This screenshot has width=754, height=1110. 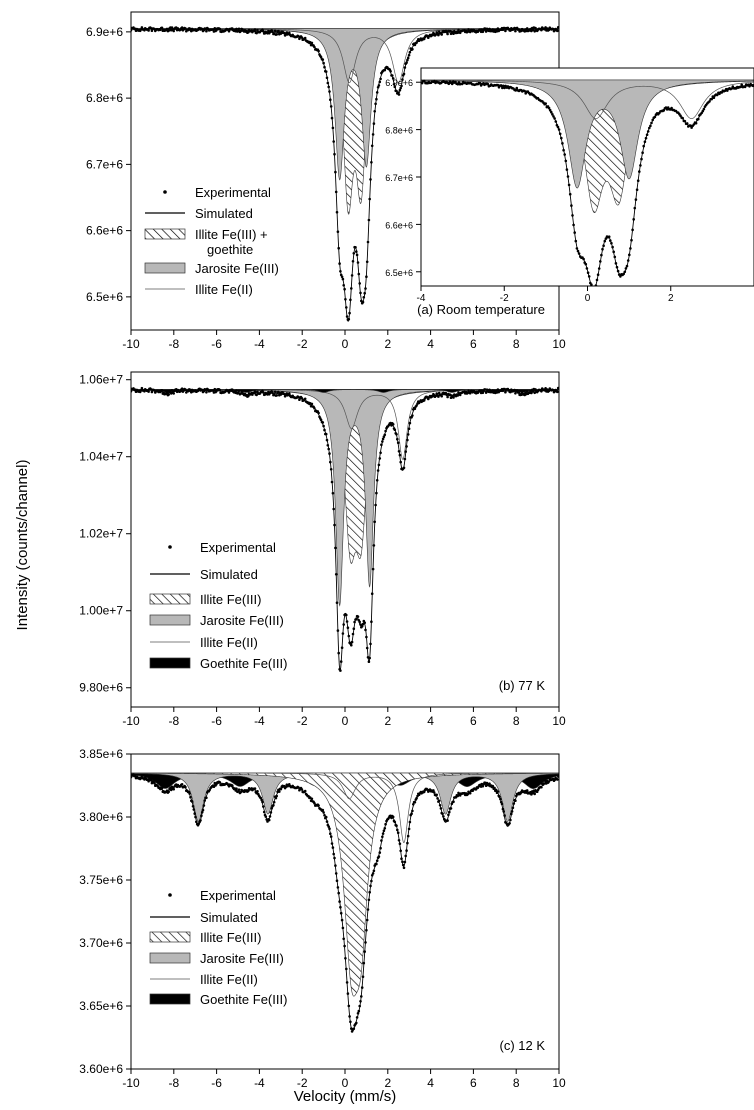 I want to click on c-legend-label-5: Goethite Fe(III), so click(x=243, y=999).